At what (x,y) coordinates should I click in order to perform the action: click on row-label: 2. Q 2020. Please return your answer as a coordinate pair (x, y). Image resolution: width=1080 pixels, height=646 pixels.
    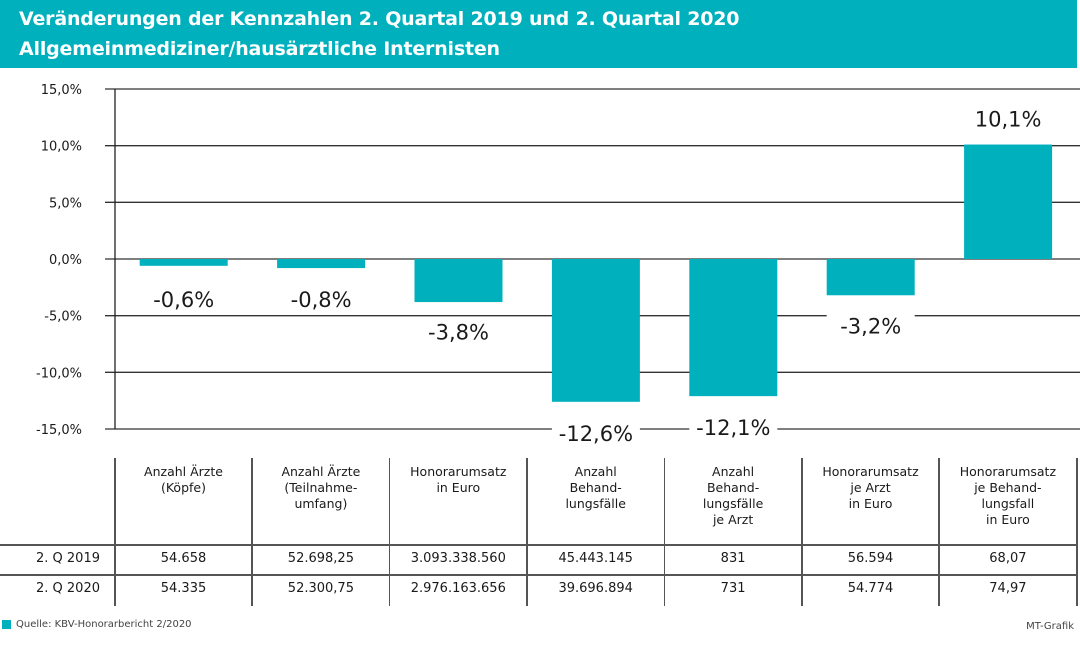
    Looking at the image, I should click on (68, 588).